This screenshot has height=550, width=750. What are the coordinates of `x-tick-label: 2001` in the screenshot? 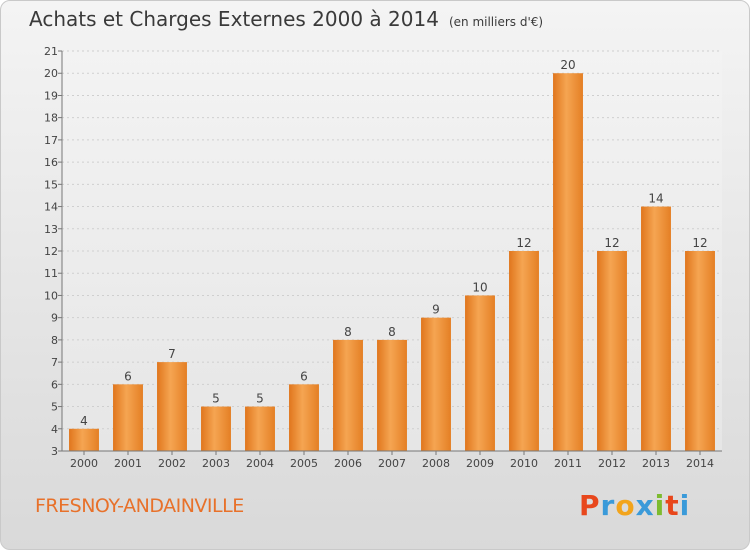 It's located at (128, 463).